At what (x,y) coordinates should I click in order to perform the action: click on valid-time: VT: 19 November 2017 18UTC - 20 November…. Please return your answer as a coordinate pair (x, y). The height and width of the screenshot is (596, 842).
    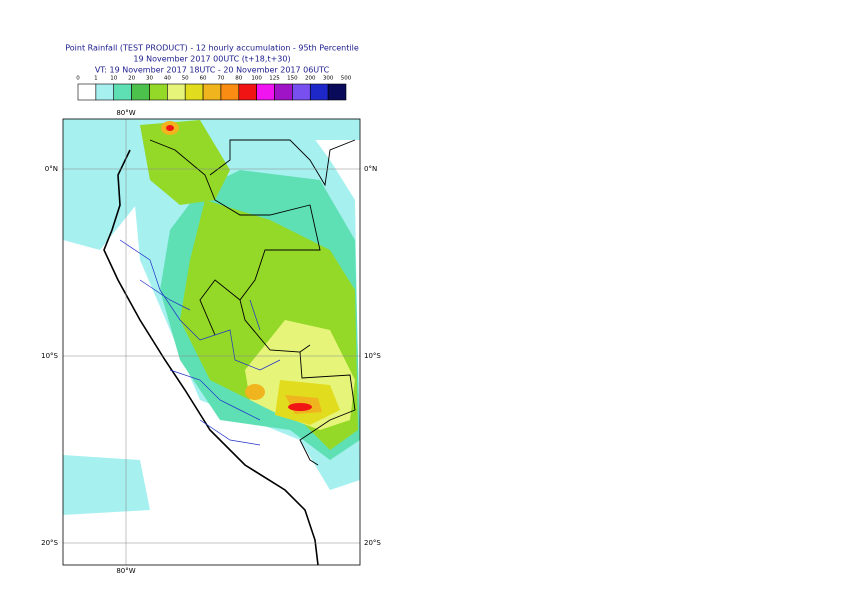
    Looking at the image, I should click on (212, 70).